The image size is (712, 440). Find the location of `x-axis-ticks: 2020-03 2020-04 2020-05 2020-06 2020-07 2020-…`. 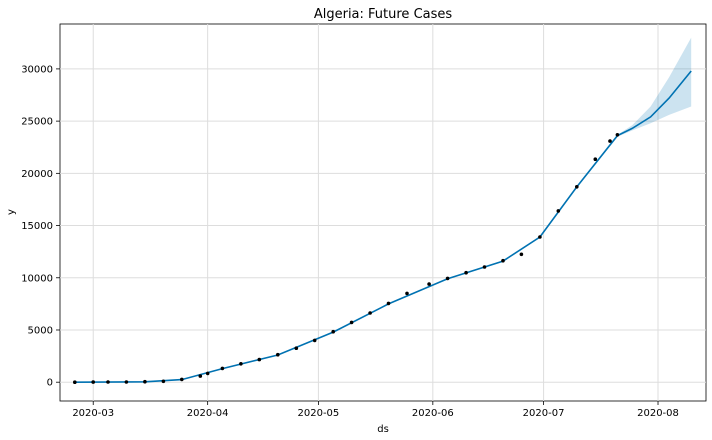

x-axis-ticks: 2020-03 2020-04 2020-05 2020-06 2020-07 2020-… is located at coordinates (375, 410).